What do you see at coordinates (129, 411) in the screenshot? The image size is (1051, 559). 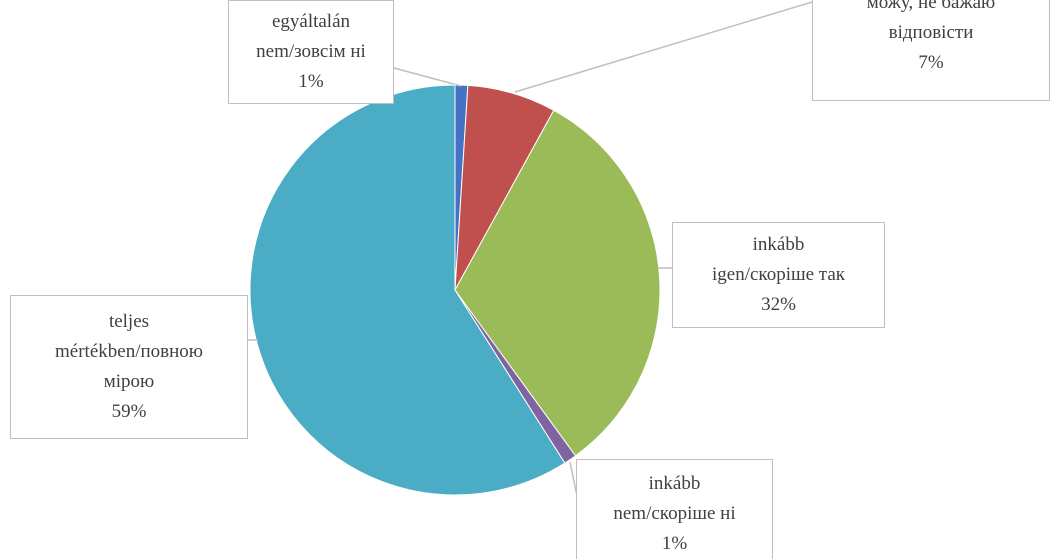 I see `label-value: 59%` at bounding box center [129, 411].